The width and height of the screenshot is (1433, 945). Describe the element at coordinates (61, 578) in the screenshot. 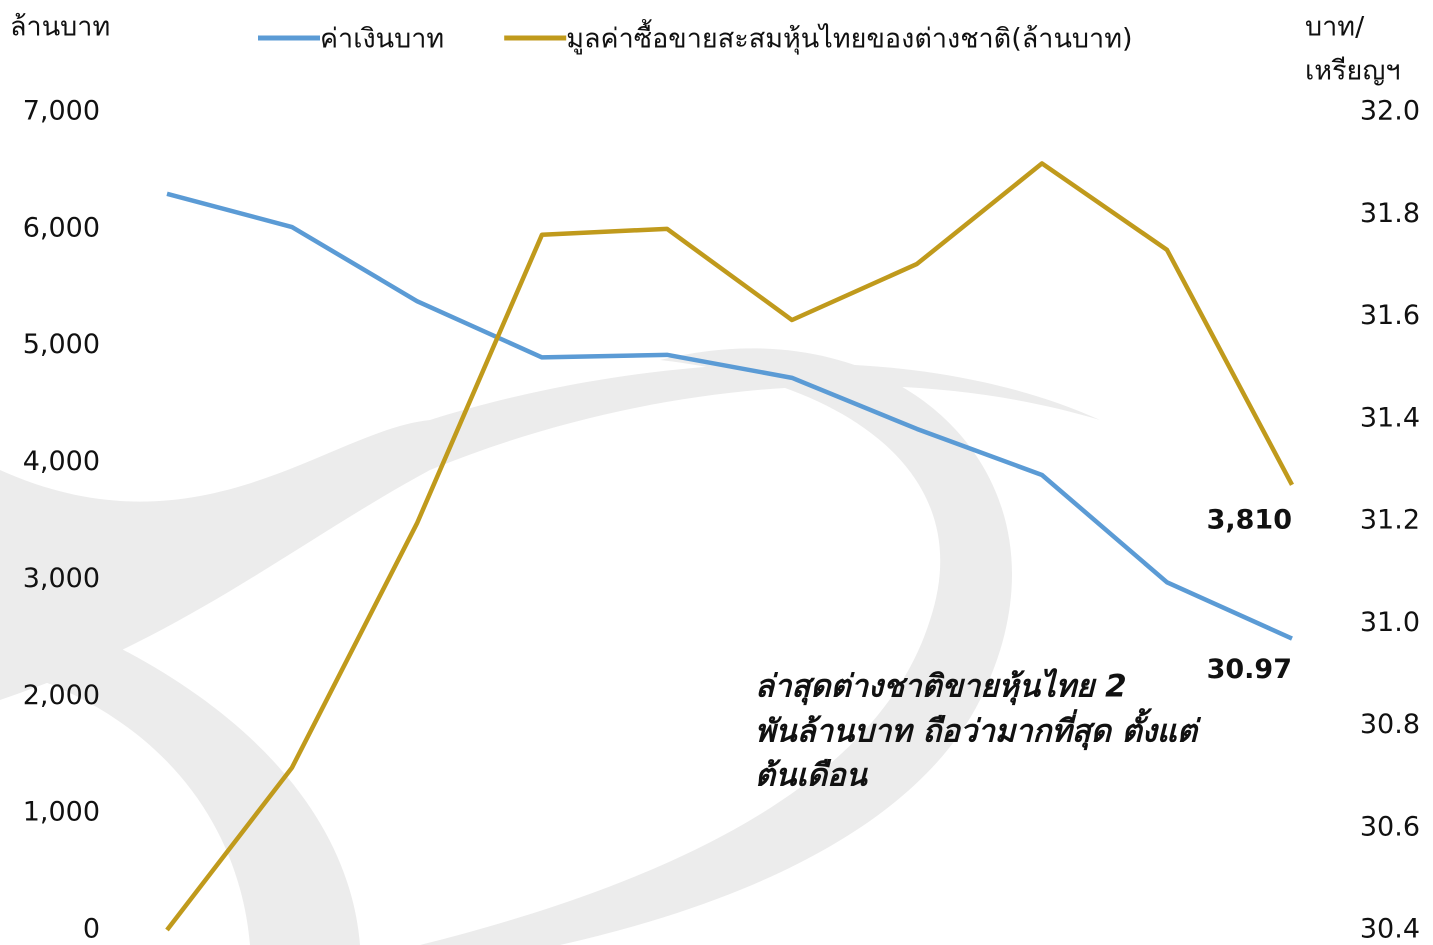

I see `y-tick-label: 3,000` at that location.